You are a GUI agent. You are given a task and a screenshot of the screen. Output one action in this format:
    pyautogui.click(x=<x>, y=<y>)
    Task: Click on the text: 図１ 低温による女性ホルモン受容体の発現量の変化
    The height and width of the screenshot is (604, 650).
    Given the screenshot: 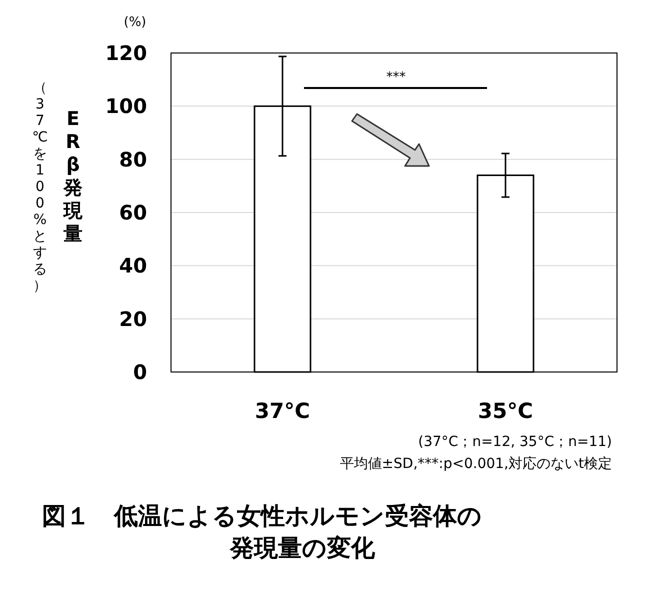 What is the action you would take?
    pyautogui.click(x=262, y=532)
    